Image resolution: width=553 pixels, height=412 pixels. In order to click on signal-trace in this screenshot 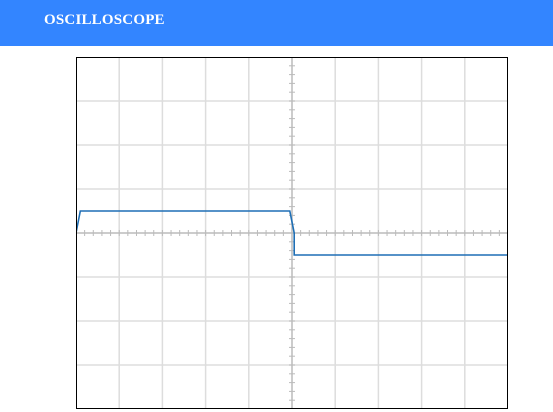, I will do `click(292, 233)`.